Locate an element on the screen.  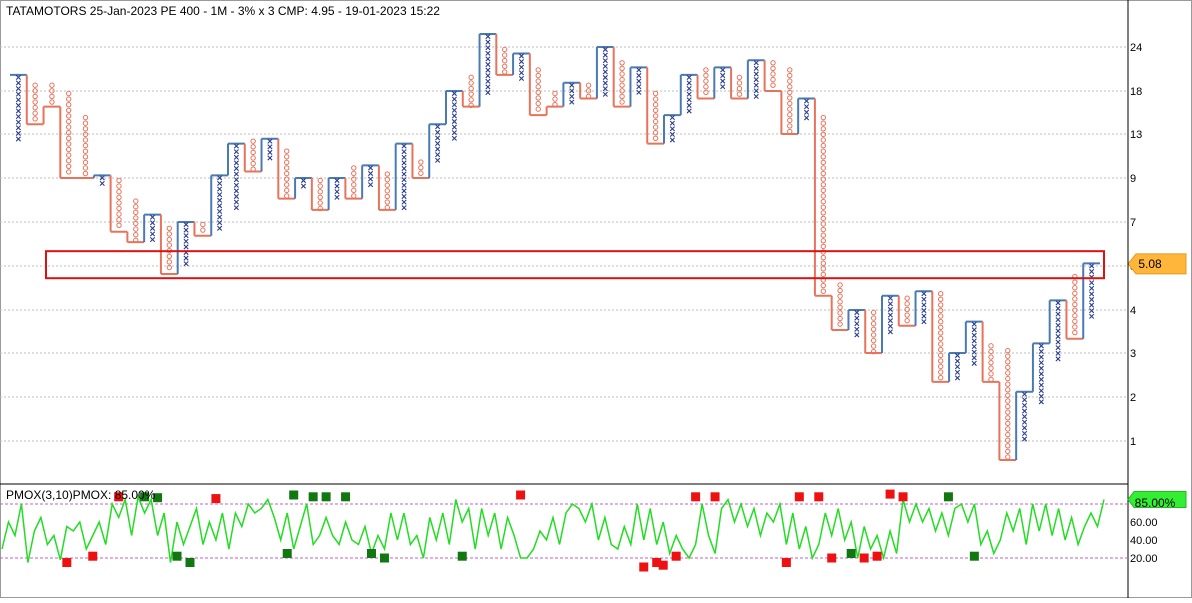
osc-y-axis: 20.00 40.00 60.00 is located at coordinates (1144, 541).